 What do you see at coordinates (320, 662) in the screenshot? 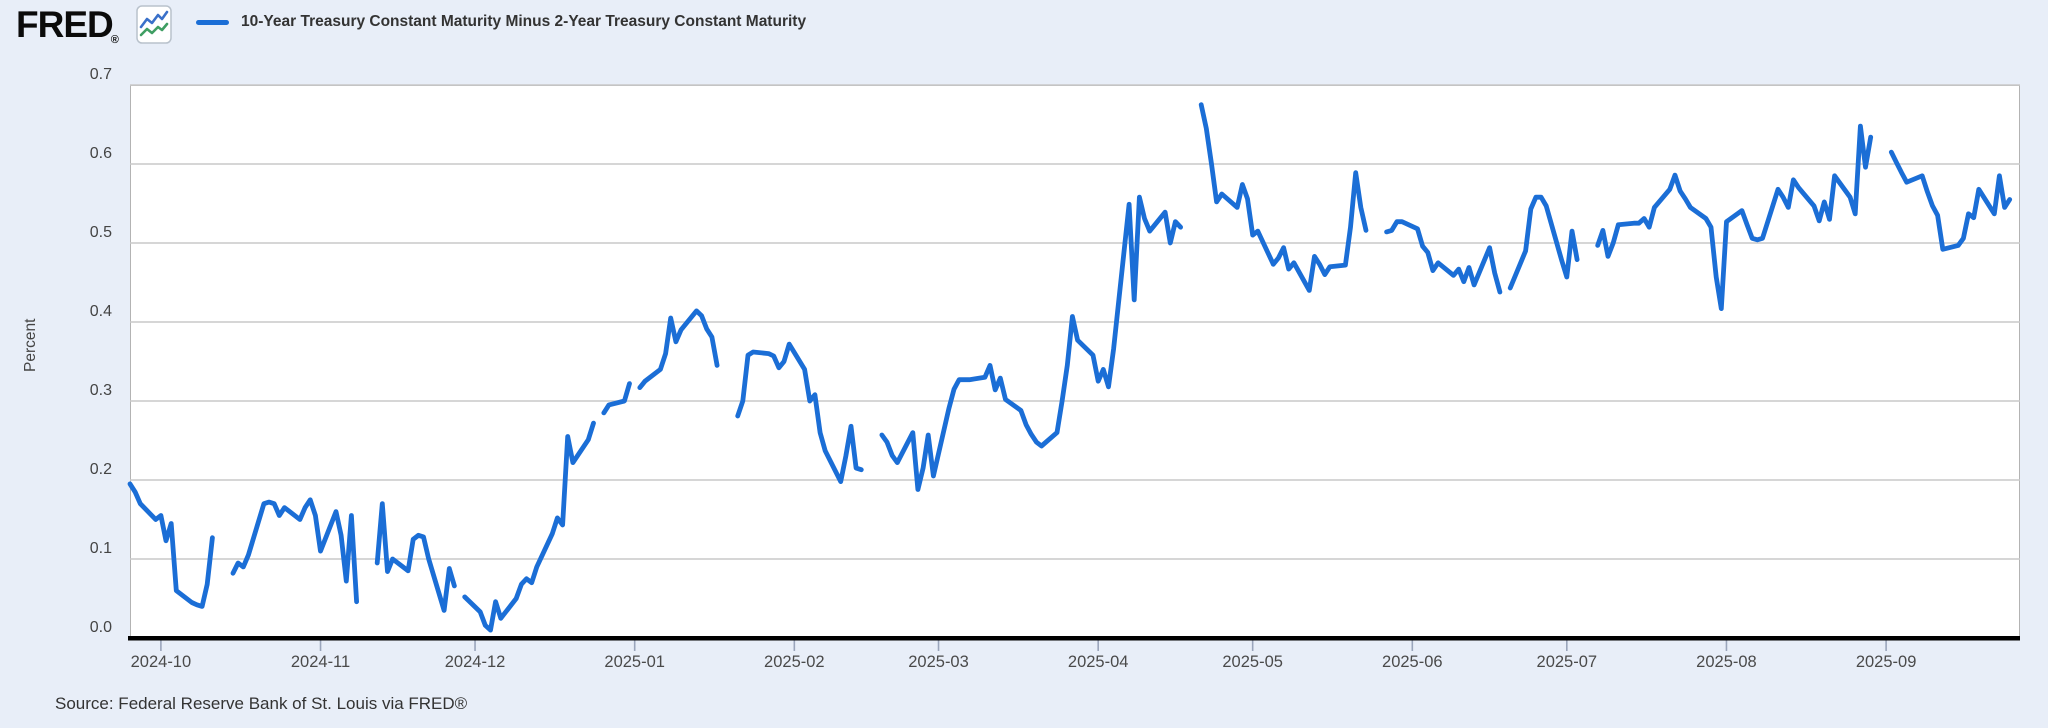
I see `x-tick-label: 2024-11` at bounding box center [320, 662].